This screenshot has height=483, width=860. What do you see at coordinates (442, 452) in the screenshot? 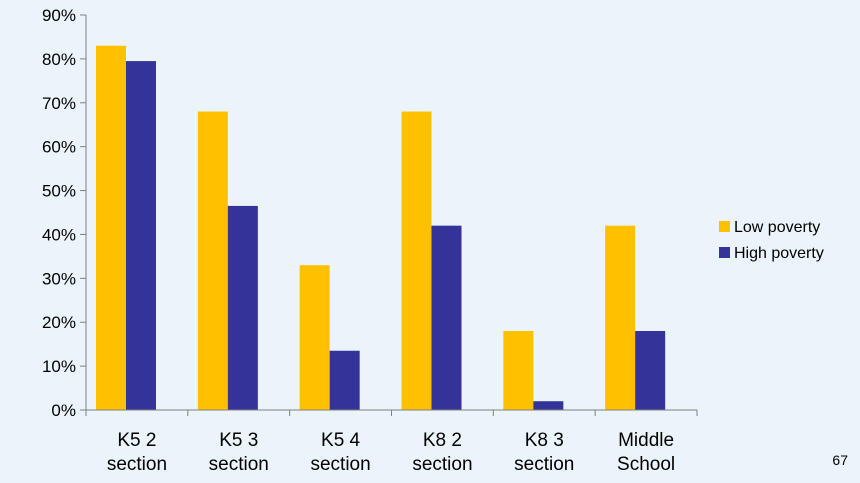
I see `x-category-label: K8 2 section` at bounding box center [442, 452].